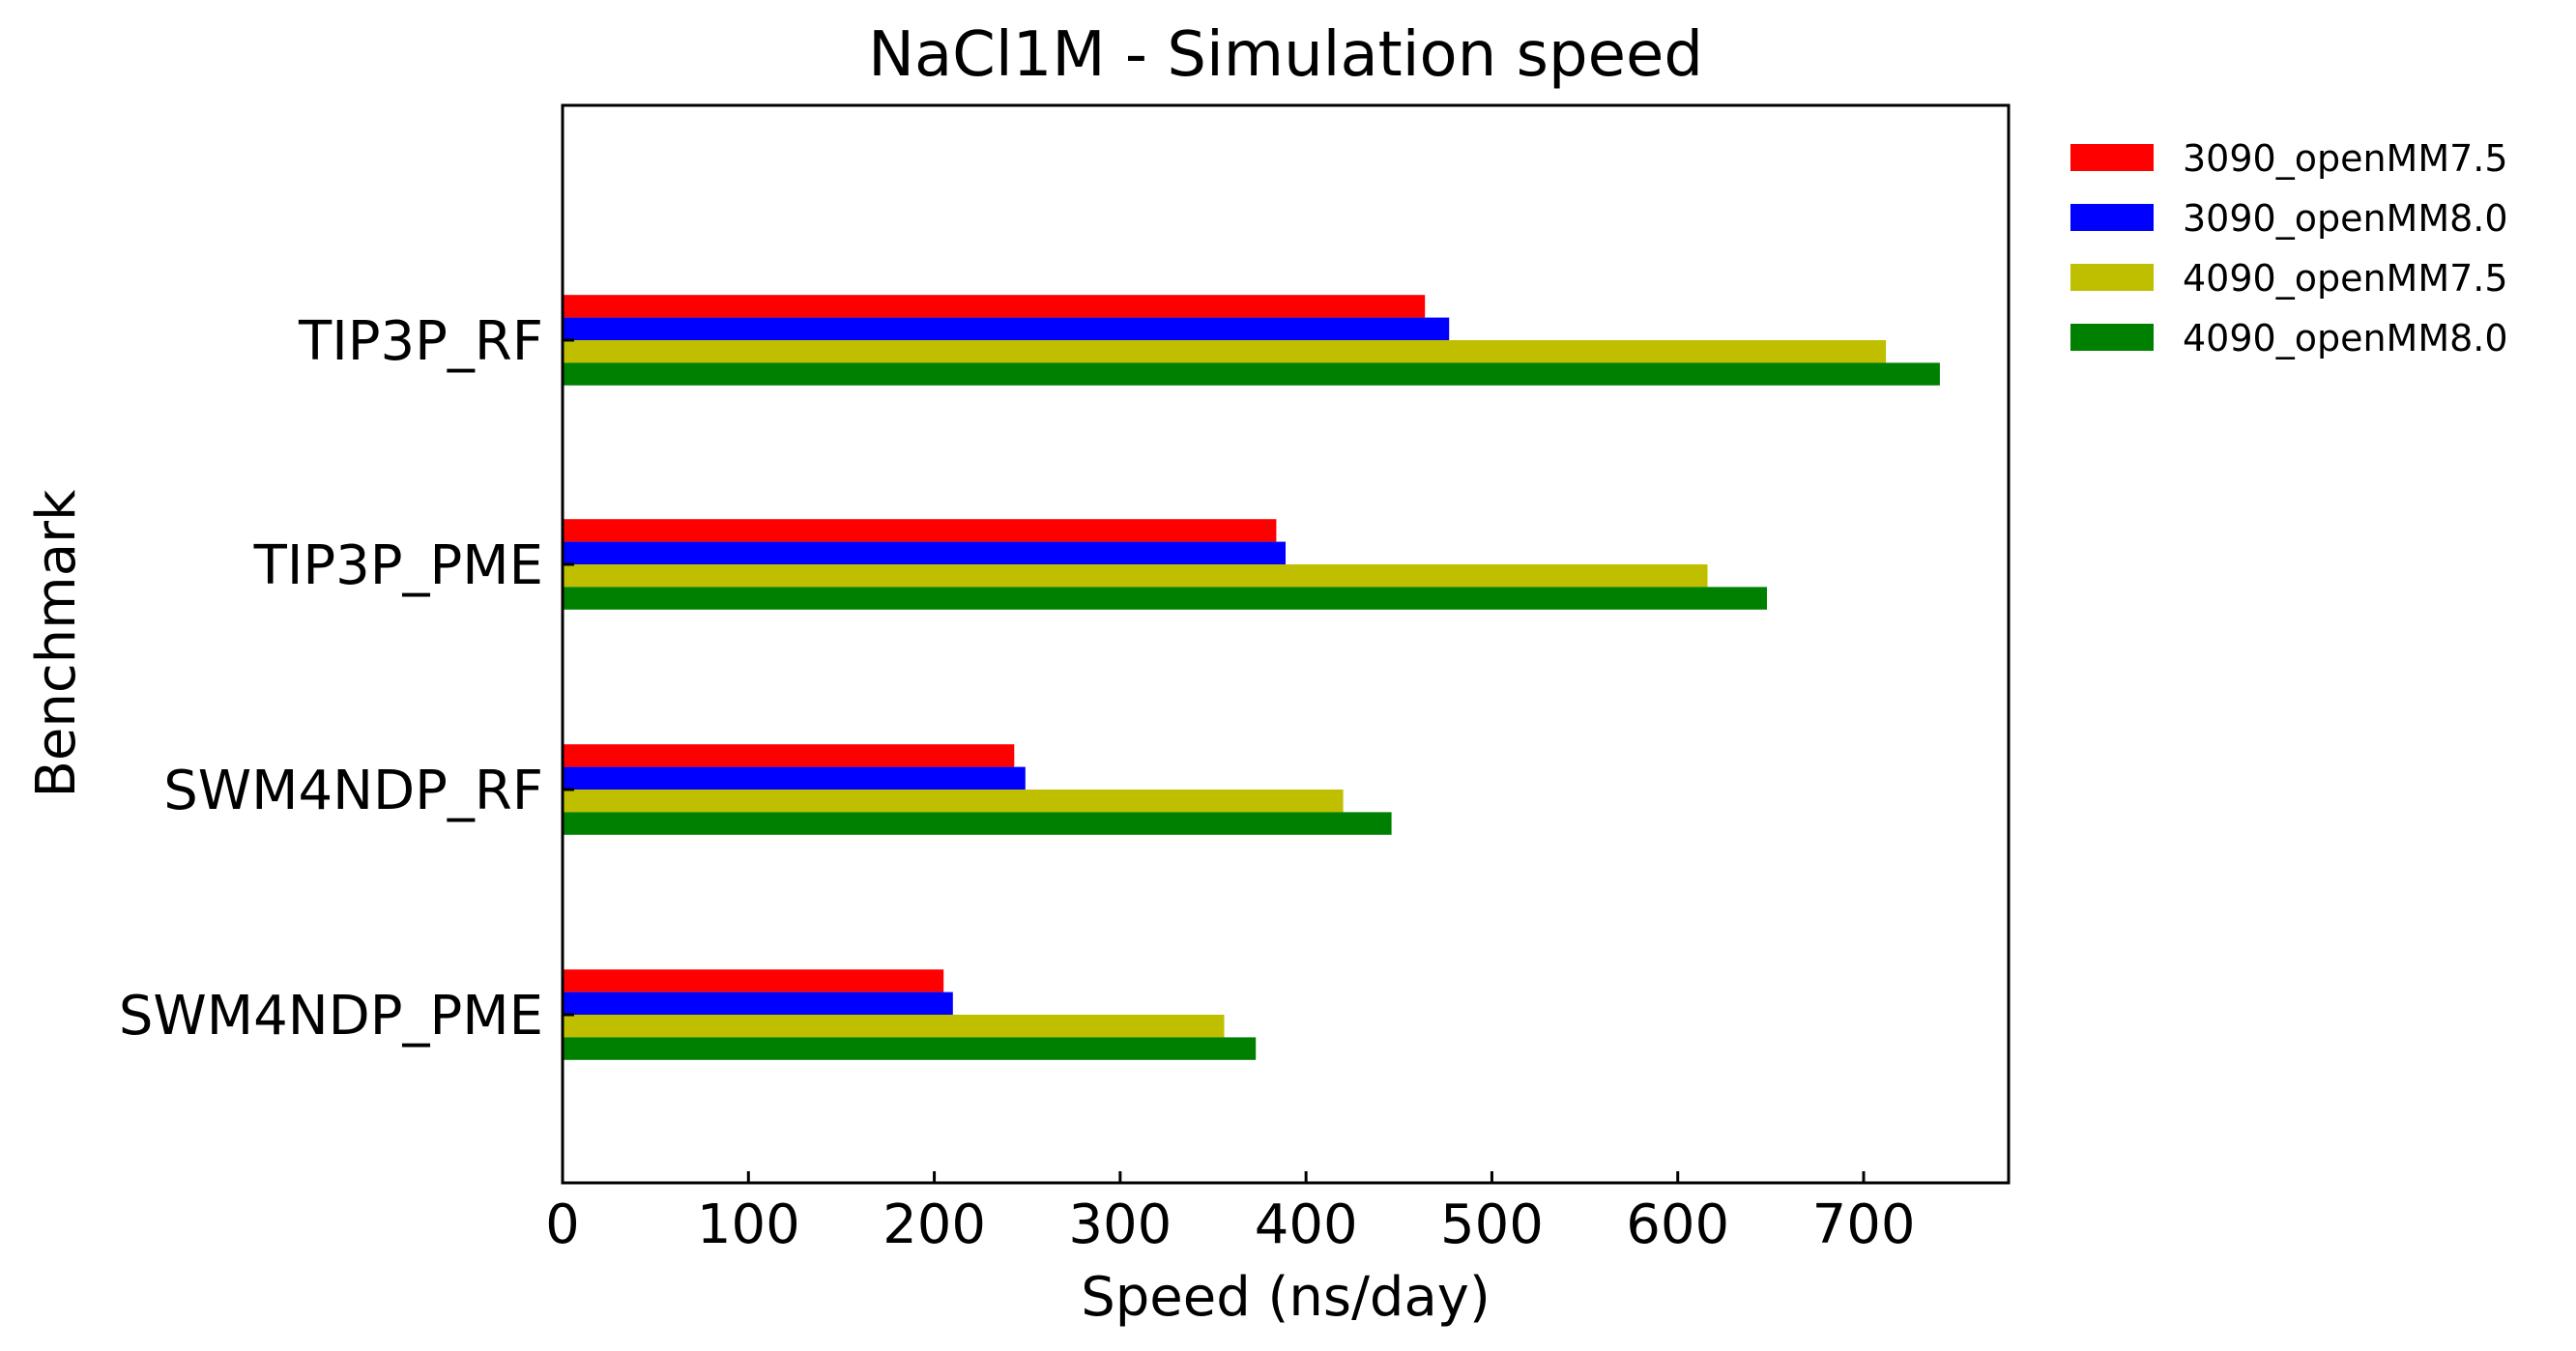 Image resolution: width=2576 pixels, height=1351 pixels. What do you see at coordinates (2345, 218) in the screenshot?
I see `legend-label: 3090_openMM8.0` at bounding box center [2345, 218].